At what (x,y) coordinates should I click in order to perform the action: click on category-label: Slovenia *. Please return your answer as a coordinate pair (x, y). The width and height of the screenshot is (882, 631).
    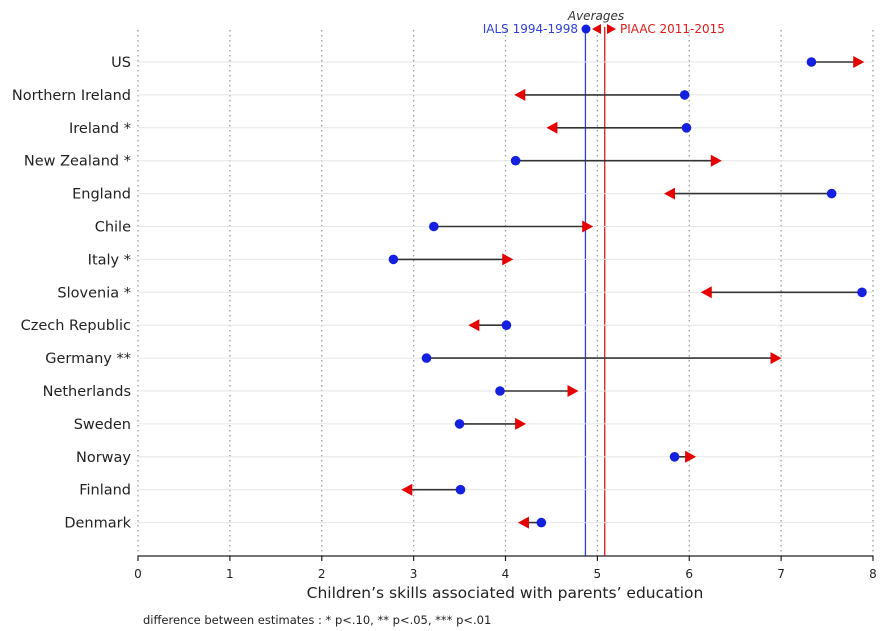
    Looking at the image, I should click on (94, 293).